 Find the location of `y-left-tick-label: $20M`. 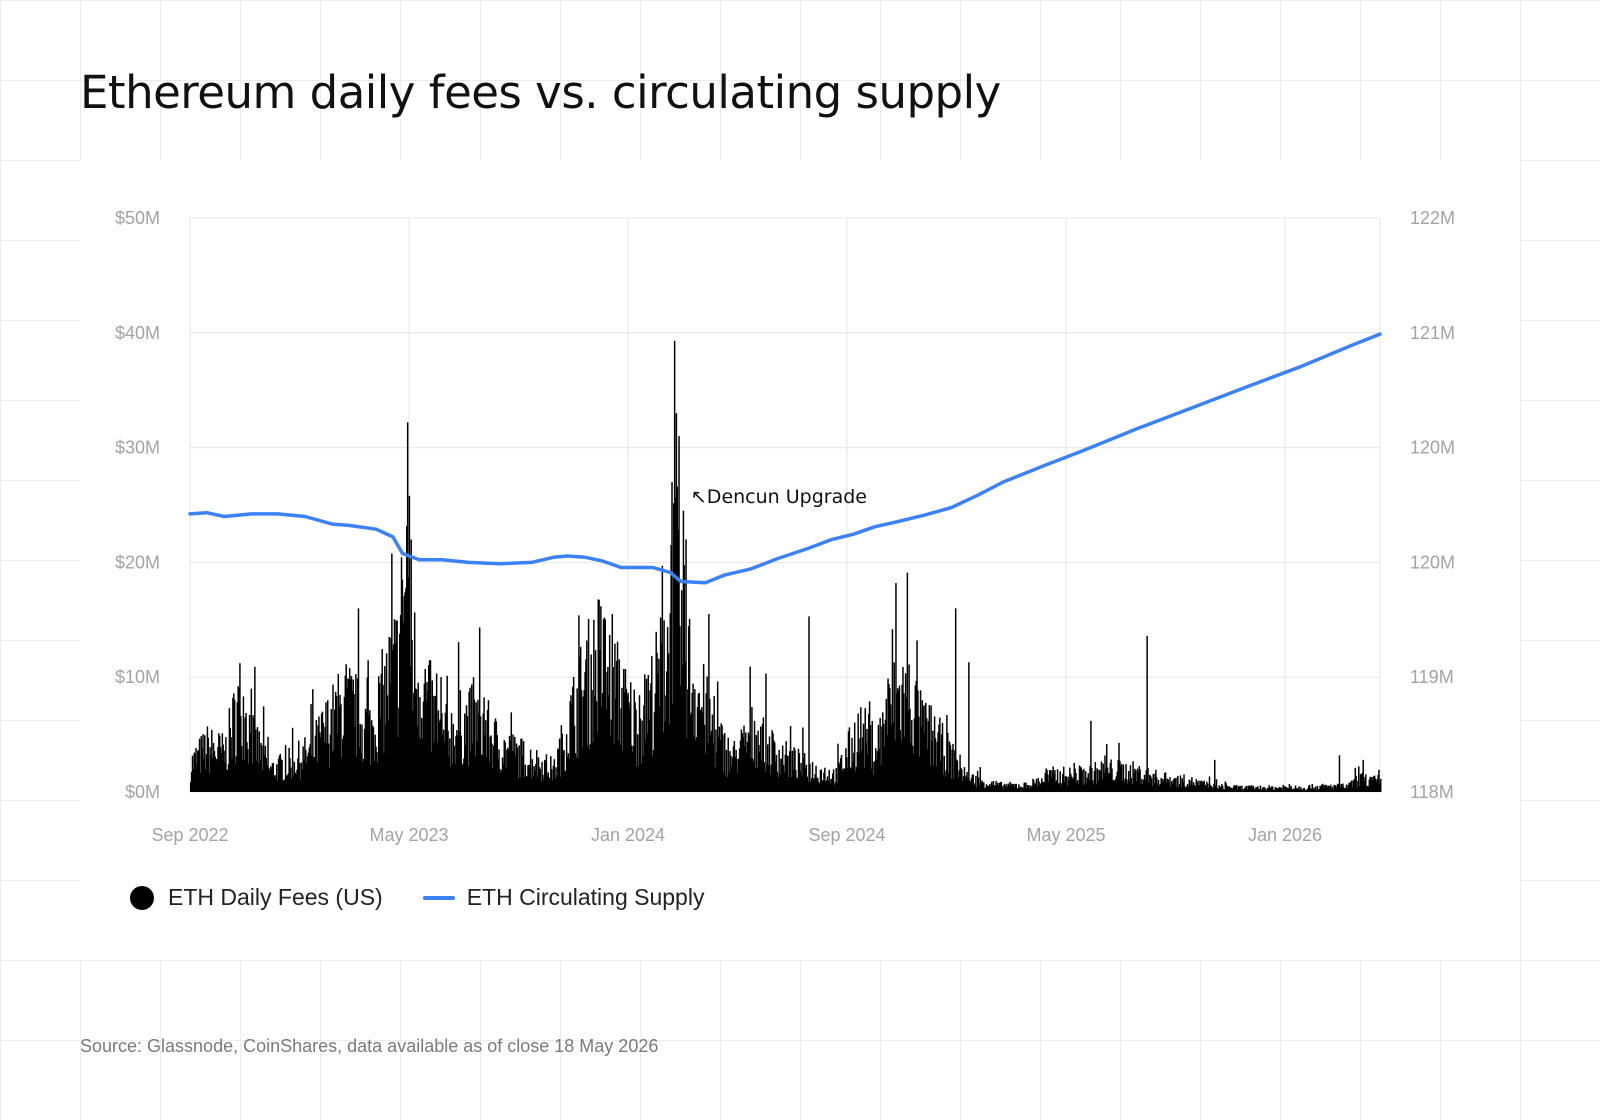

y-left-tick-label: $20M is located at coordinates (137, 562).